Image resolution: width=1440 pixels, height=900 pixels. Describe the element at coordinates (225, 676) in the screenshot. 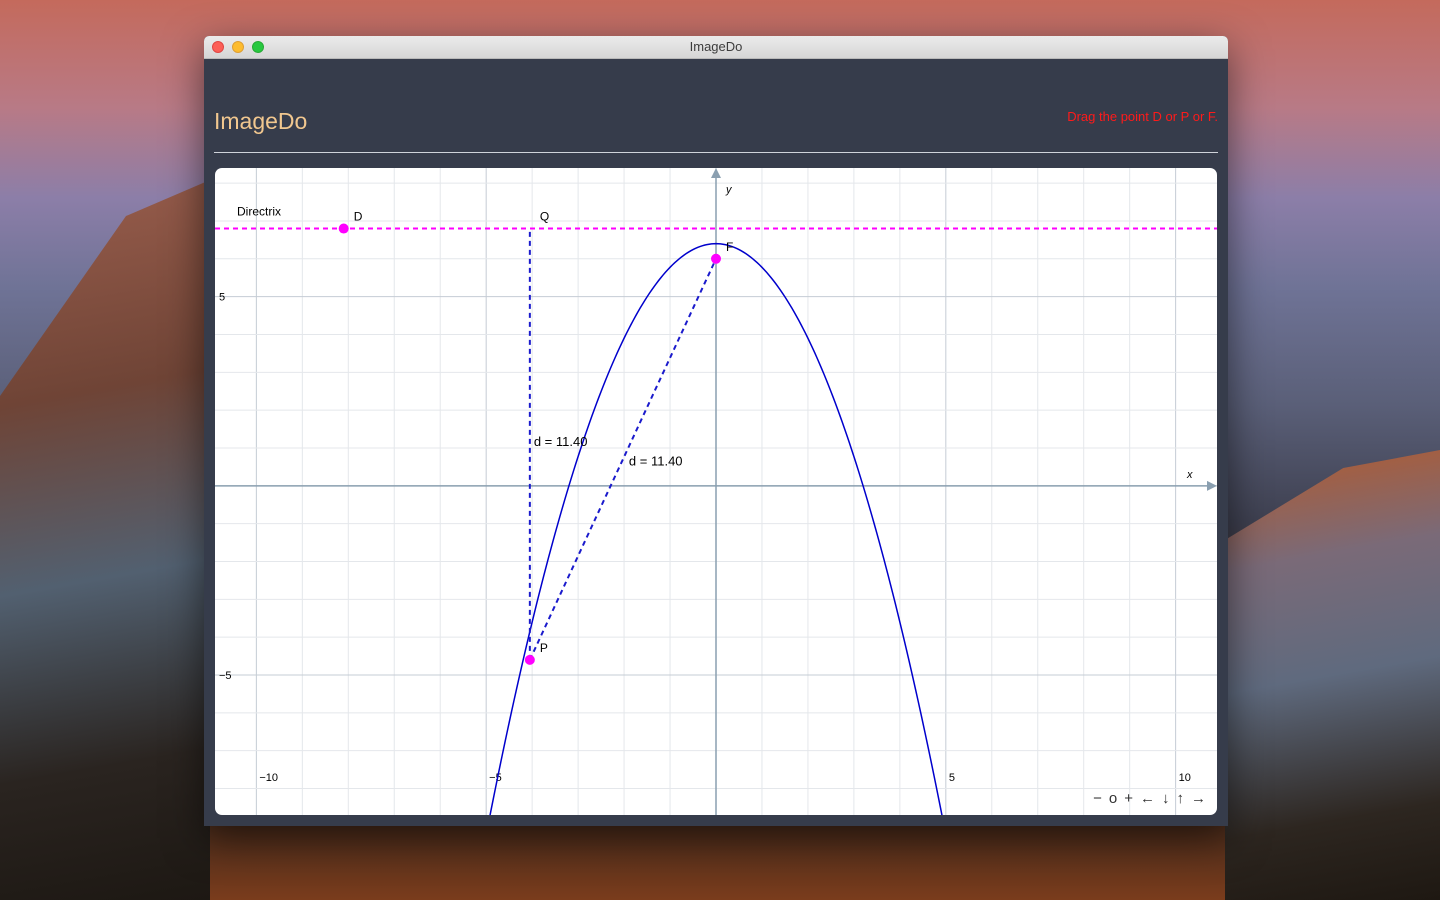

I see `y-tick-label: −5` at that location.